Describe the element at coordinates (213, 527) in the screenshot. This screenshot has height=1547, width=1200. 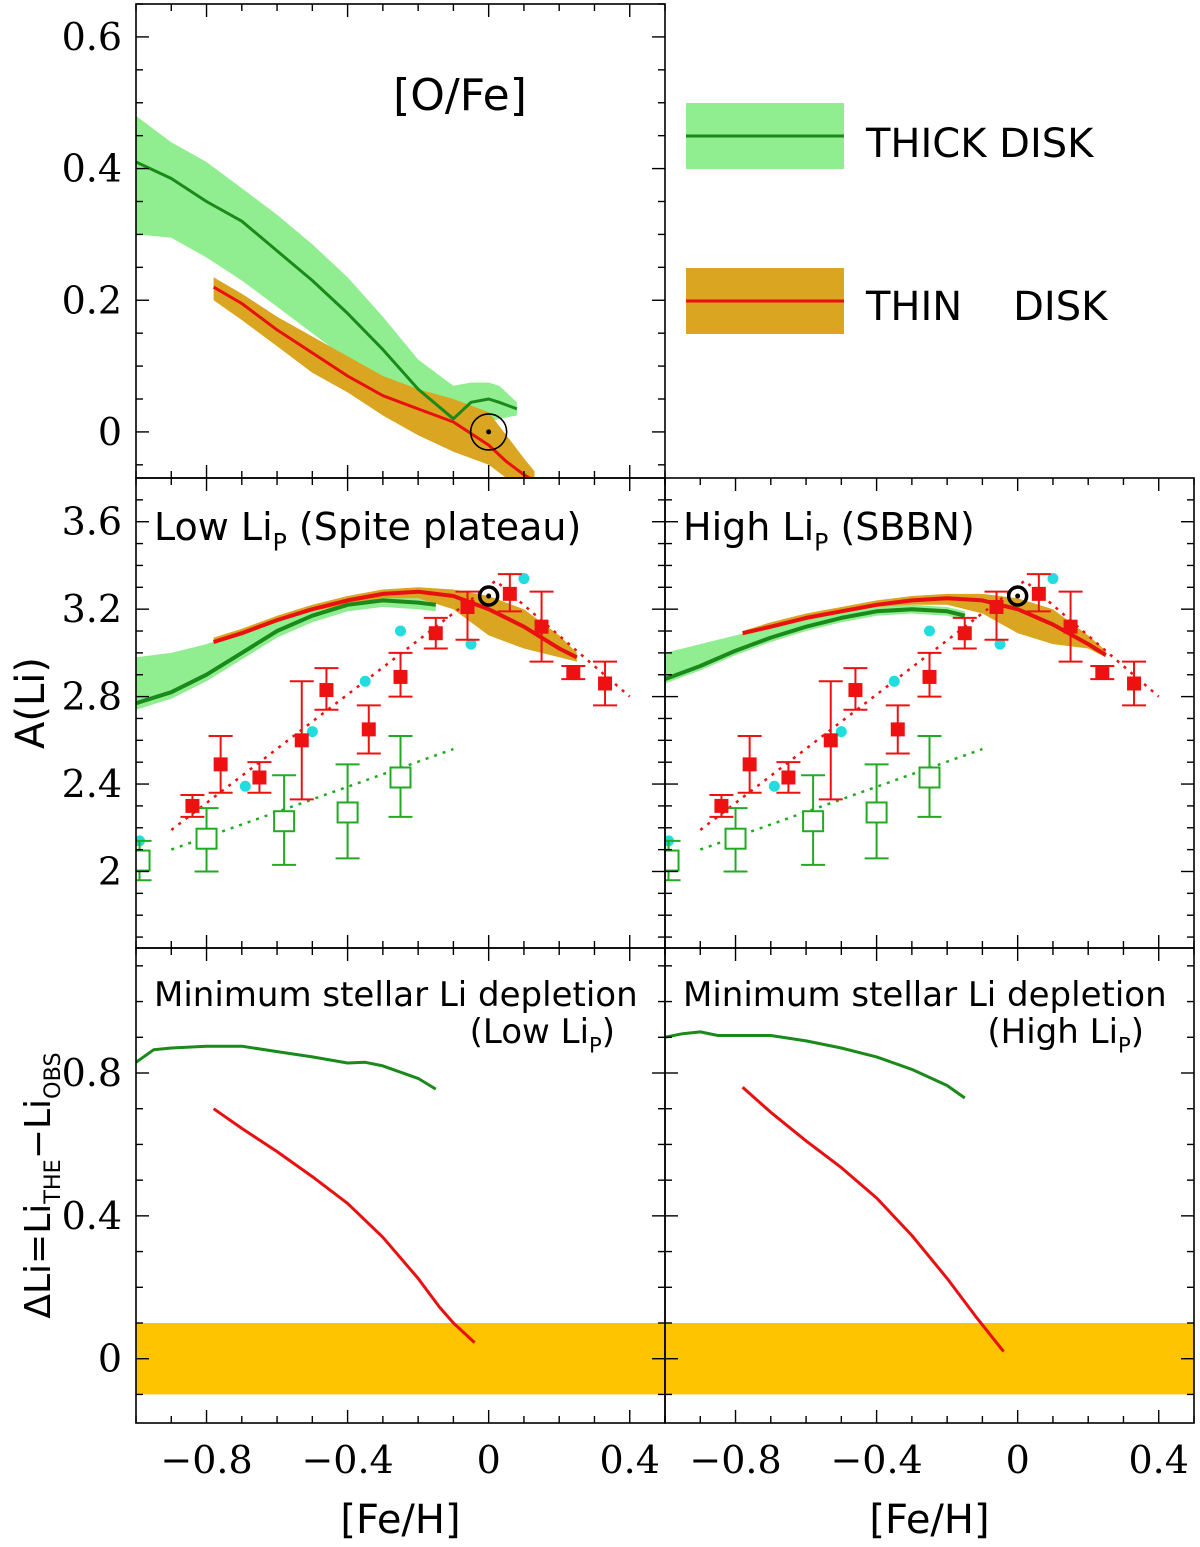
I see `panel-title-li_low-part: Low Li` at that location.